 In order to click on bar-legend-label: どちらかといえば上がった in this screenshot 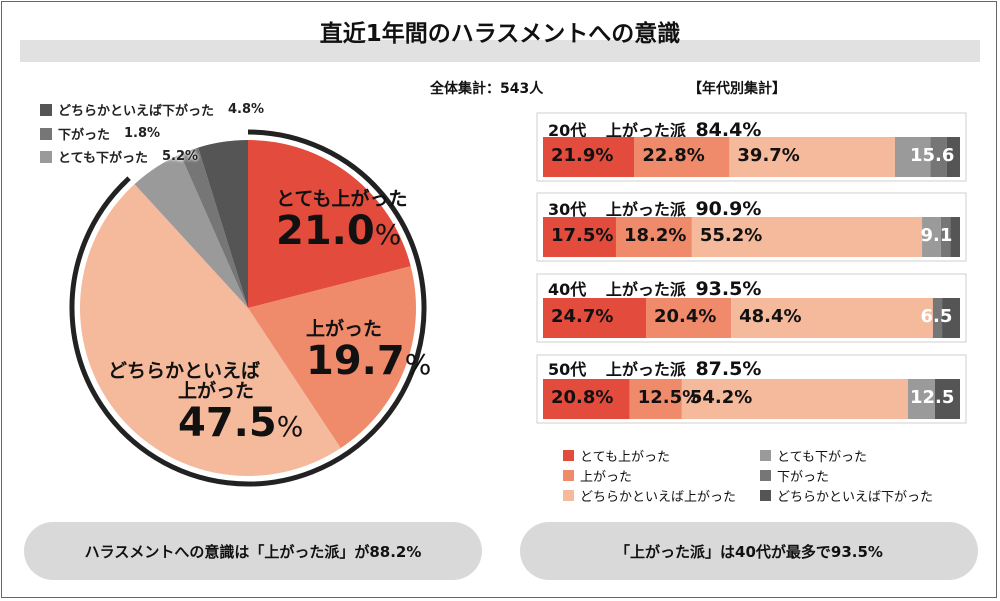, I will do `click(658, 497)`.